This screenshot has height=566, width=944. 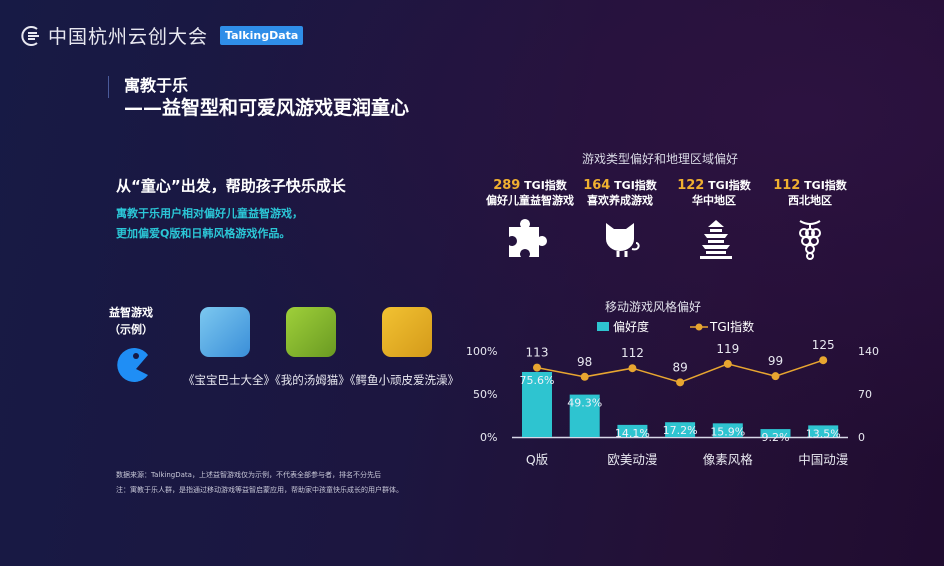 What do you see at coordinates (537, 353) in the screenshot?
I see `tgi-data-label: 113` at bounding box center [537, 353].